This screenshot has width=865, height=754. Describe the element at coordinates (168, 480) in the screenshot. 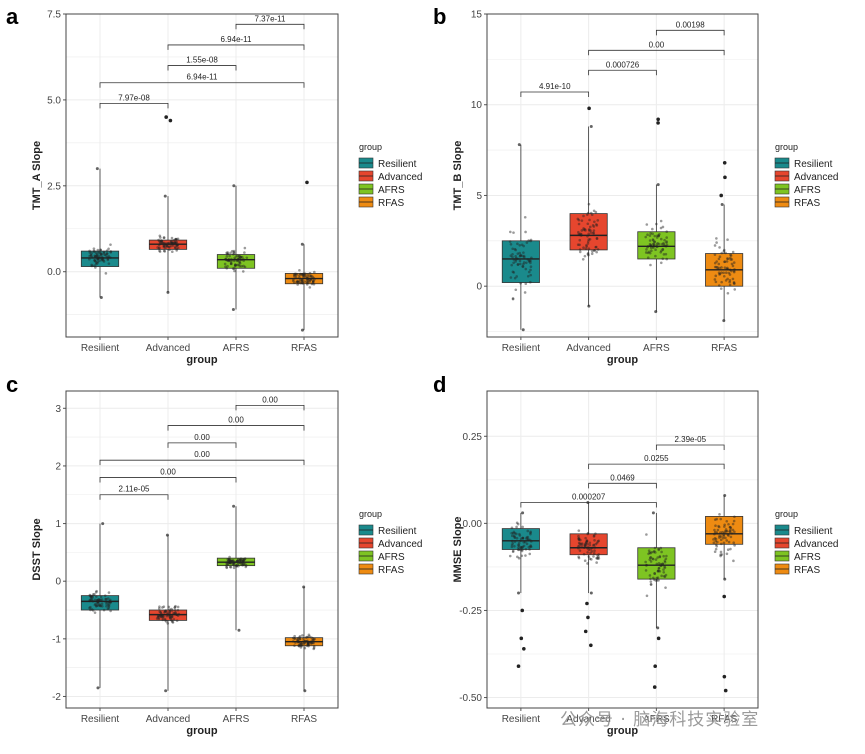

I see `comparison-bracket` at that location.